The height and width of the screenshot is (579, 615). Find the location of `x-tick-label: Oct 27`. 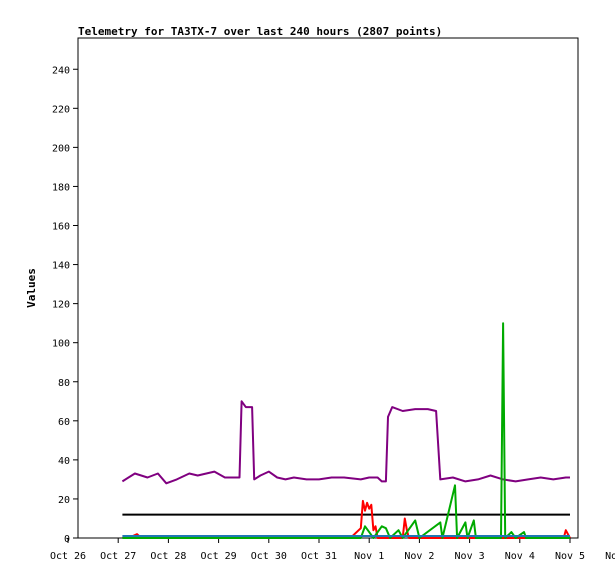

x-tick-label: Oct 27 is located at coordinates (118, 556).